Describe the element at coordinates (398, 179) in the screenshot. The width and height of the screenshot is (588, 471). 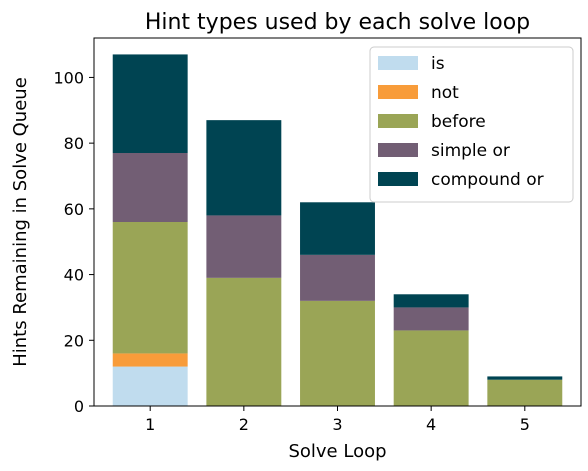
I see `legend-swatch-compound-or` at that location.